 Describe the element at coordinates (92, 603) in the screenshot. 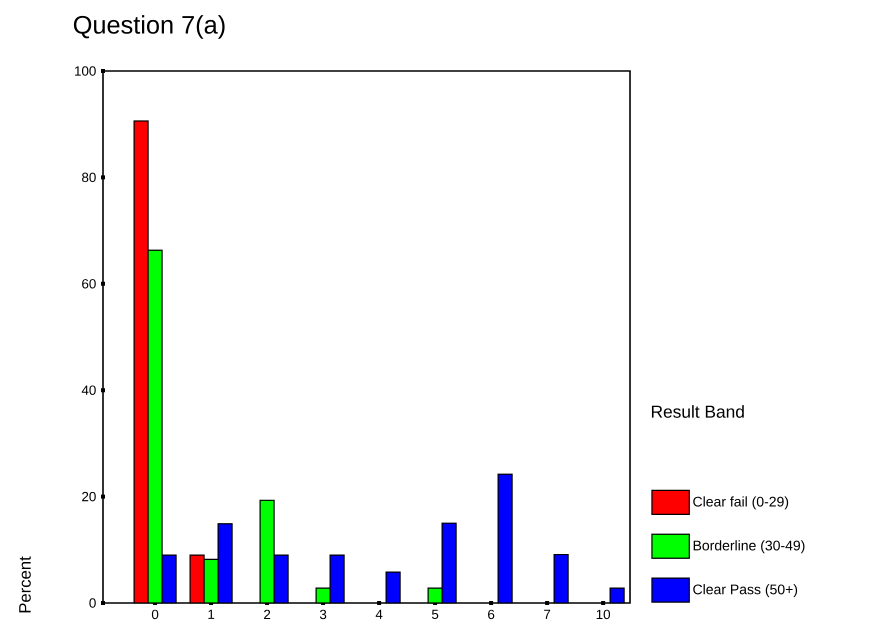

I see `y-tick-label: 0` at that location.